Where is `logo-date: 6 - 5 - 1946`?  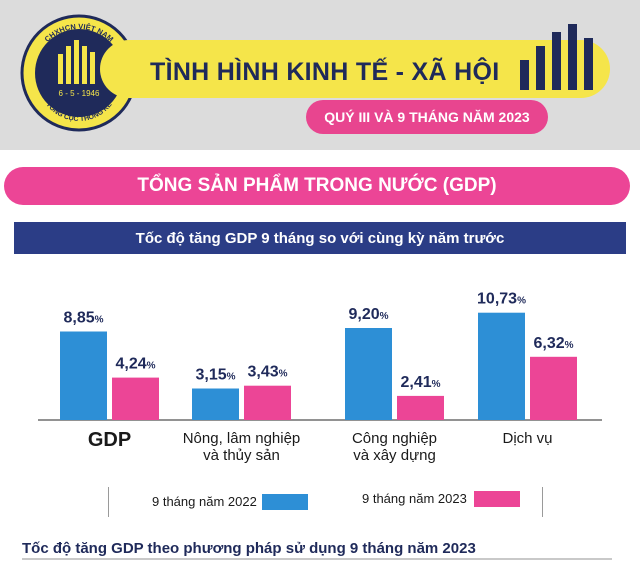
logo-date: 6 - 5 - 1946 is located at coordinates (79, 93).